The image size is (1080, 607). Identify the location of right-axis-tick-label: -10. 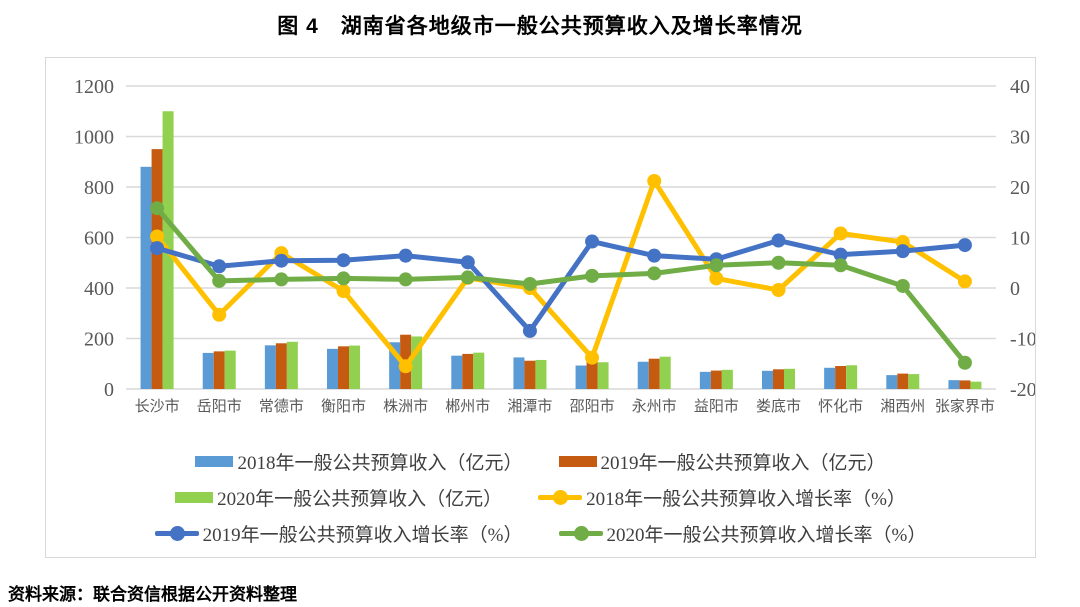
(1022, 340).